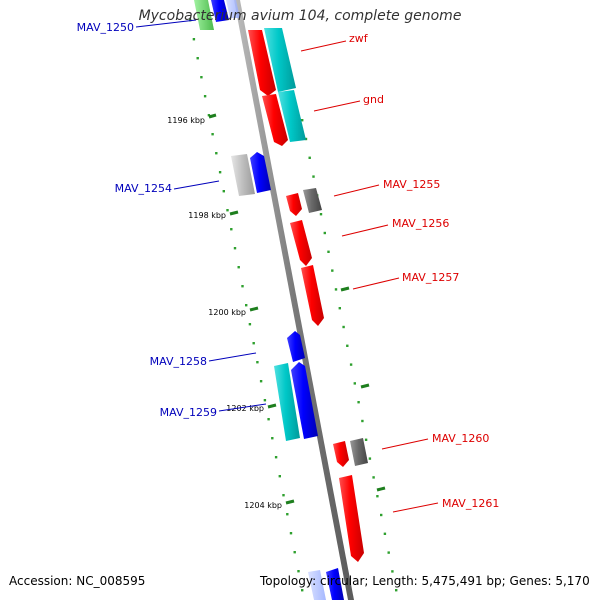  I want to click on gene-label-mav-1261: MAV_1261, so click(445, 505).